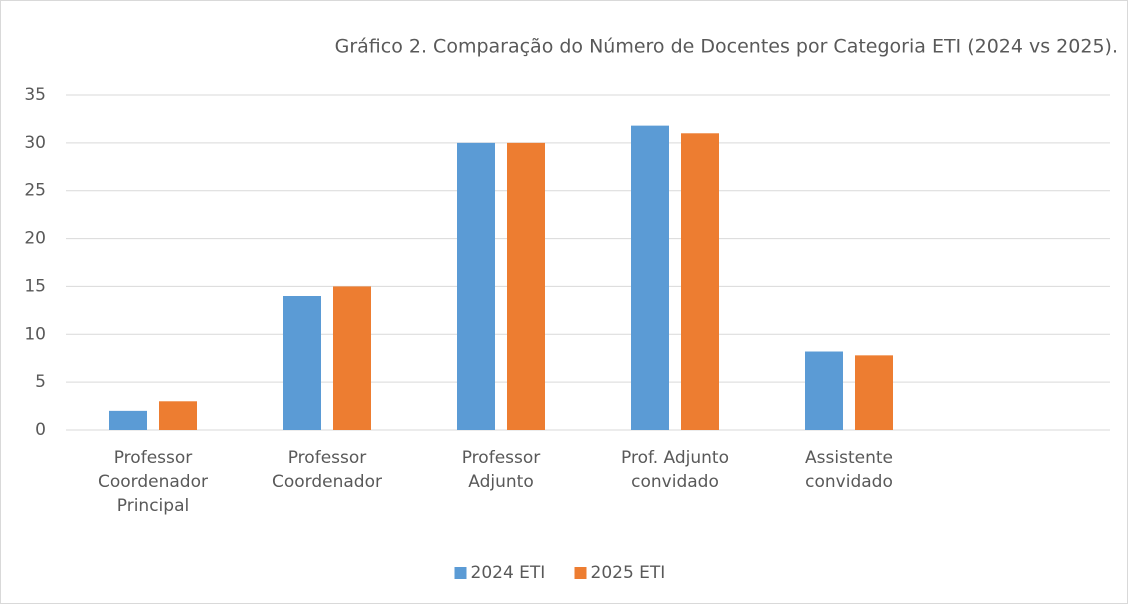  I want to click on x-tick-label-box: Professor Coordenador Principal, so click(153, 482).